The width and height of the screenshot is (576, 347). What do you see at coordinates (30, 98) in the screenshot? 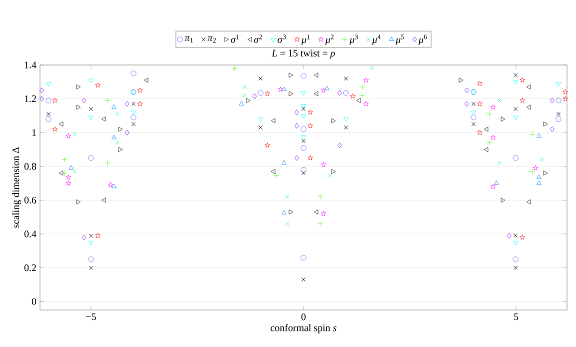
I see `y-tick-label: 1.2` at bounding box center [30, 98].